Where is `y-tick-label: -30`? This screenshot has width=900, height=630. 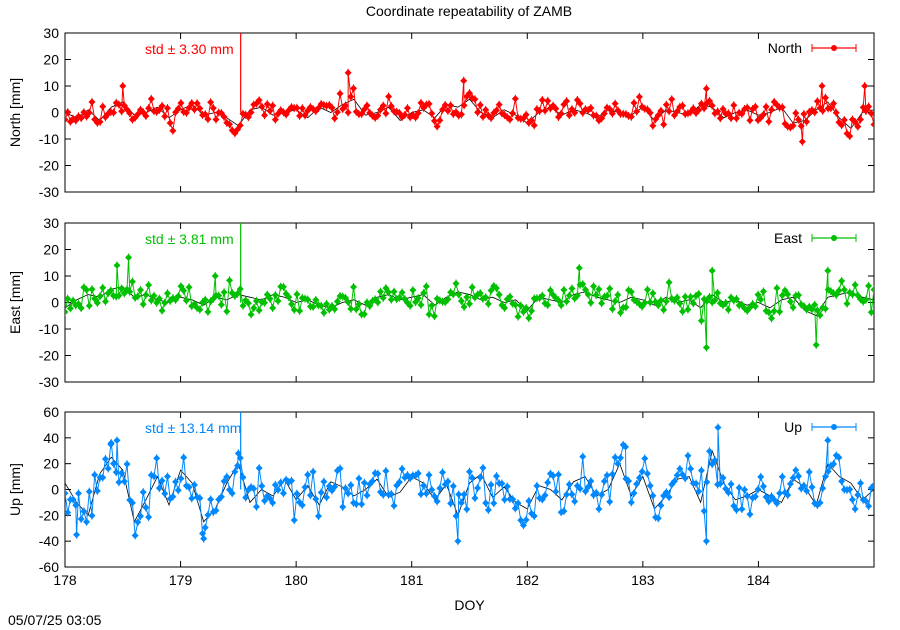
y-tick-label: -30 is located at coordinates (49, 192).